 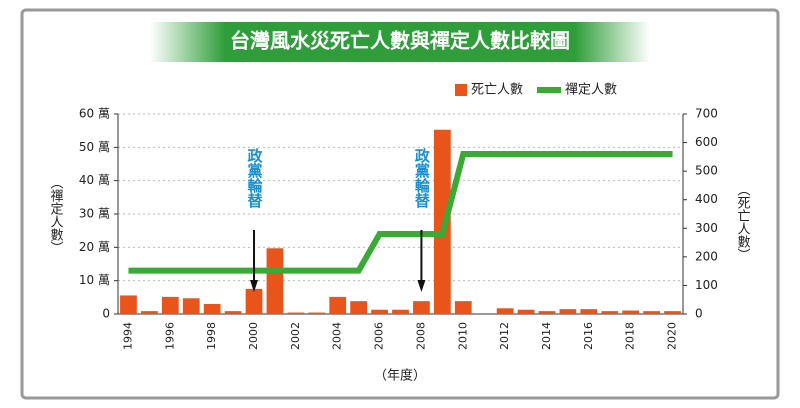 What do you see at coordinates (94, 180) in the screenshot?
I see `y-tick-label: 40 萬` at bounding box center [94, 180].